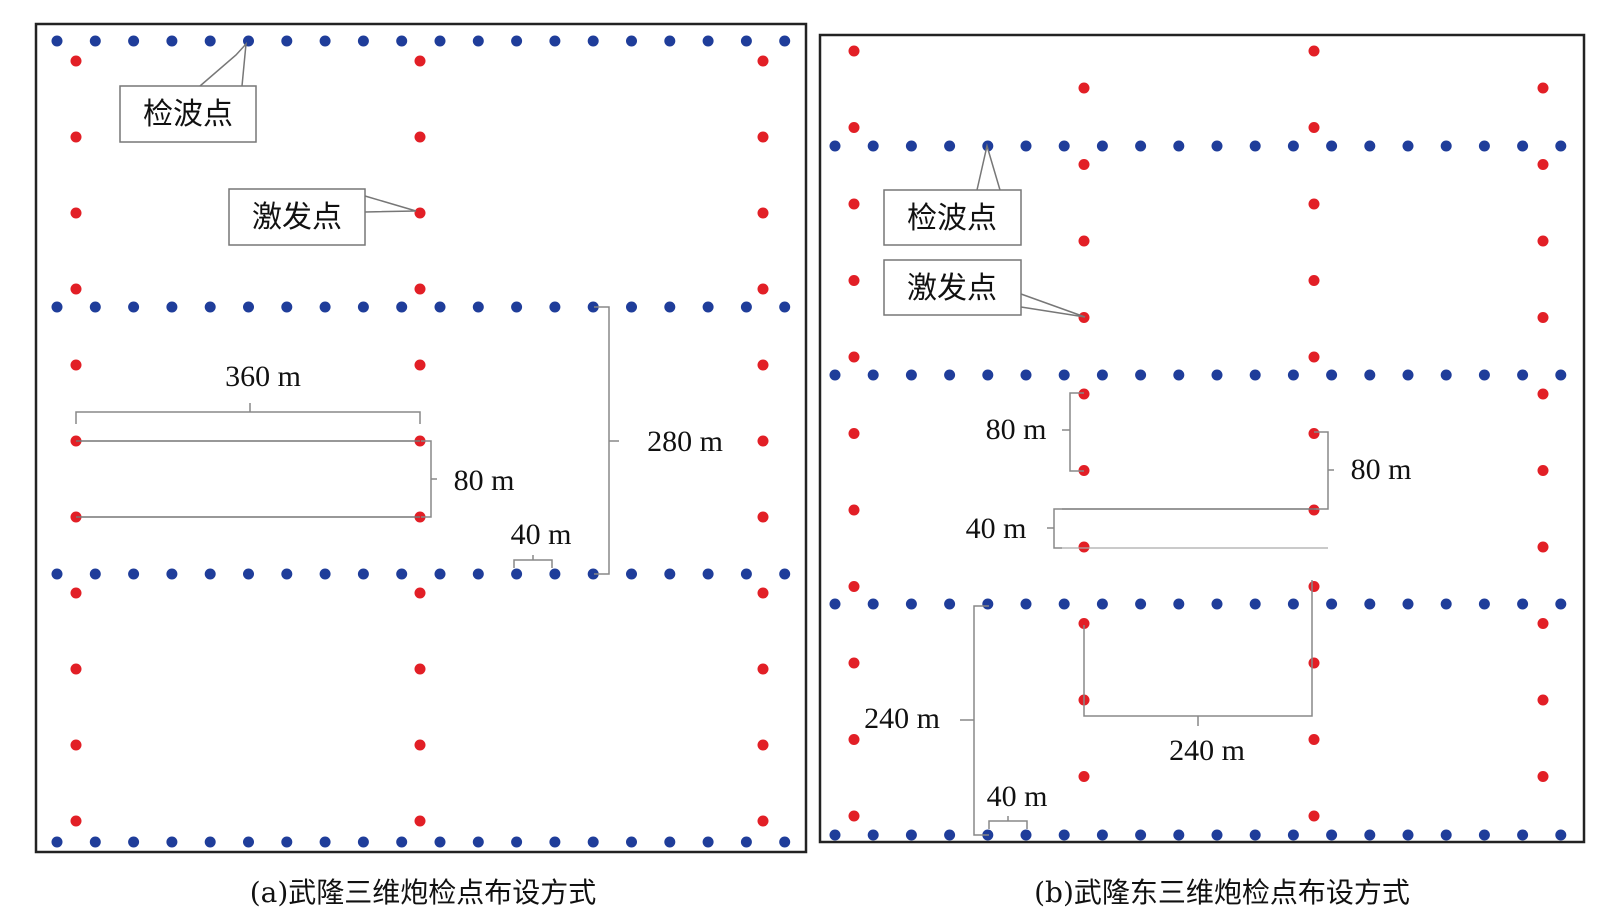 The image size is (1614, 916). What do you see at coordinates (1381, 469) in the screenshot?
I see `panel-b-dim-80-right-label: 80 m` at bounding box center [1381, 469].